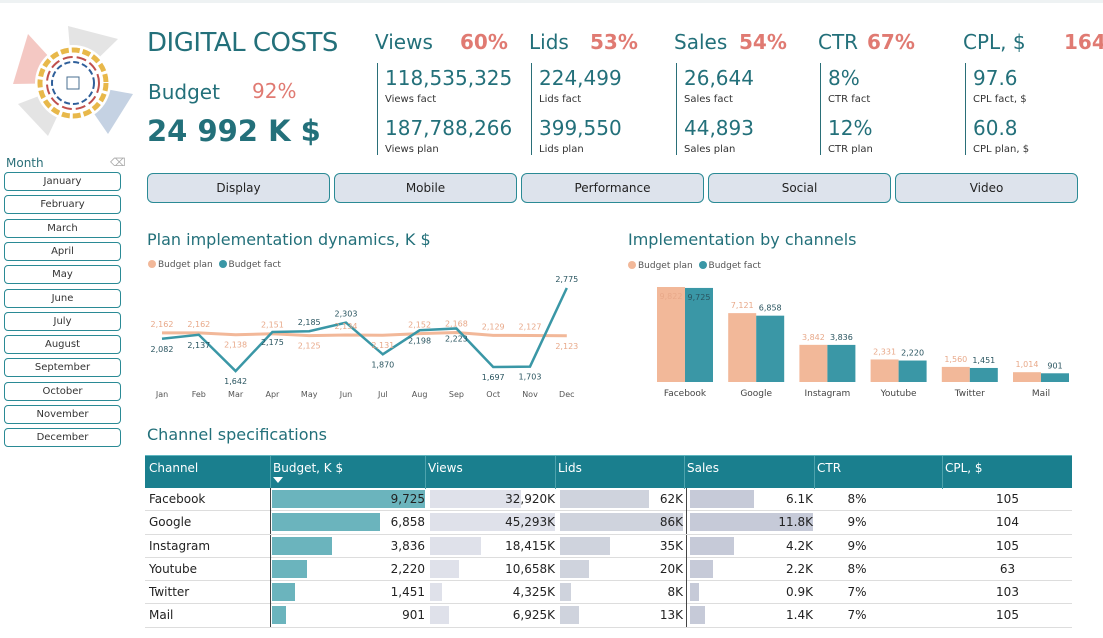  What do you see at coordinates (561, 149) in the screenshot?
I see `kpi-plan-label: Lids plan` at bounding box center [561, 149].